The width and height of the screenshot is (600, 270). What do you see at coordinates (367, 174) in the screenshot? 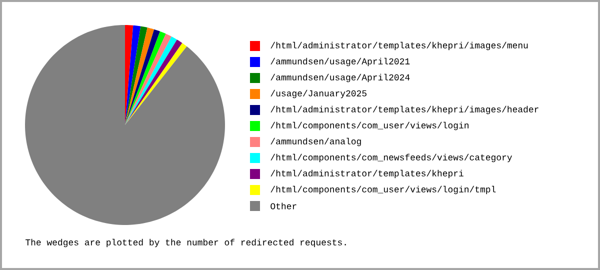
I see `legend-label: /html/administrator/templates/khepri` at bounding box center [367, 174].